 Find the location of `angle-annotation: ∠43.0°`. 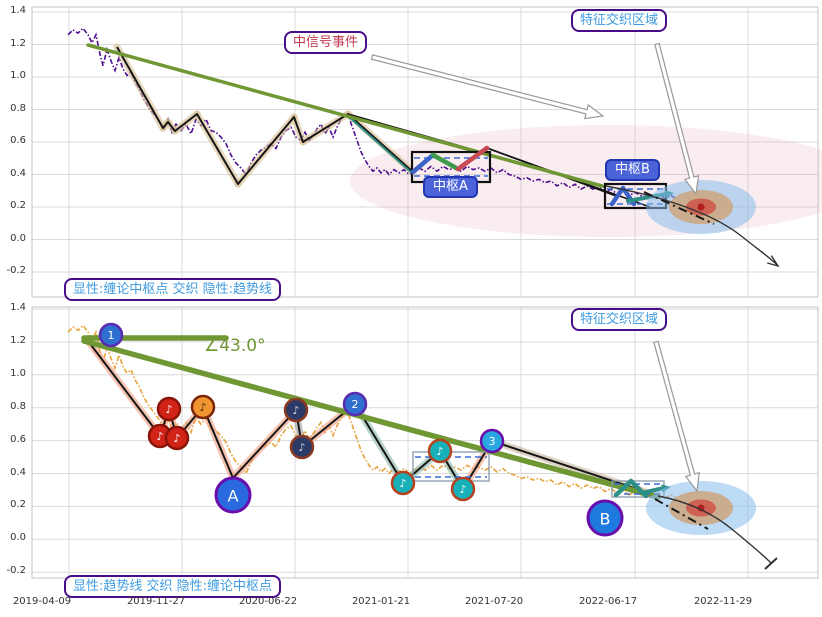

angle-annotation: ∠43.0° is located at coordinates (235, 346).